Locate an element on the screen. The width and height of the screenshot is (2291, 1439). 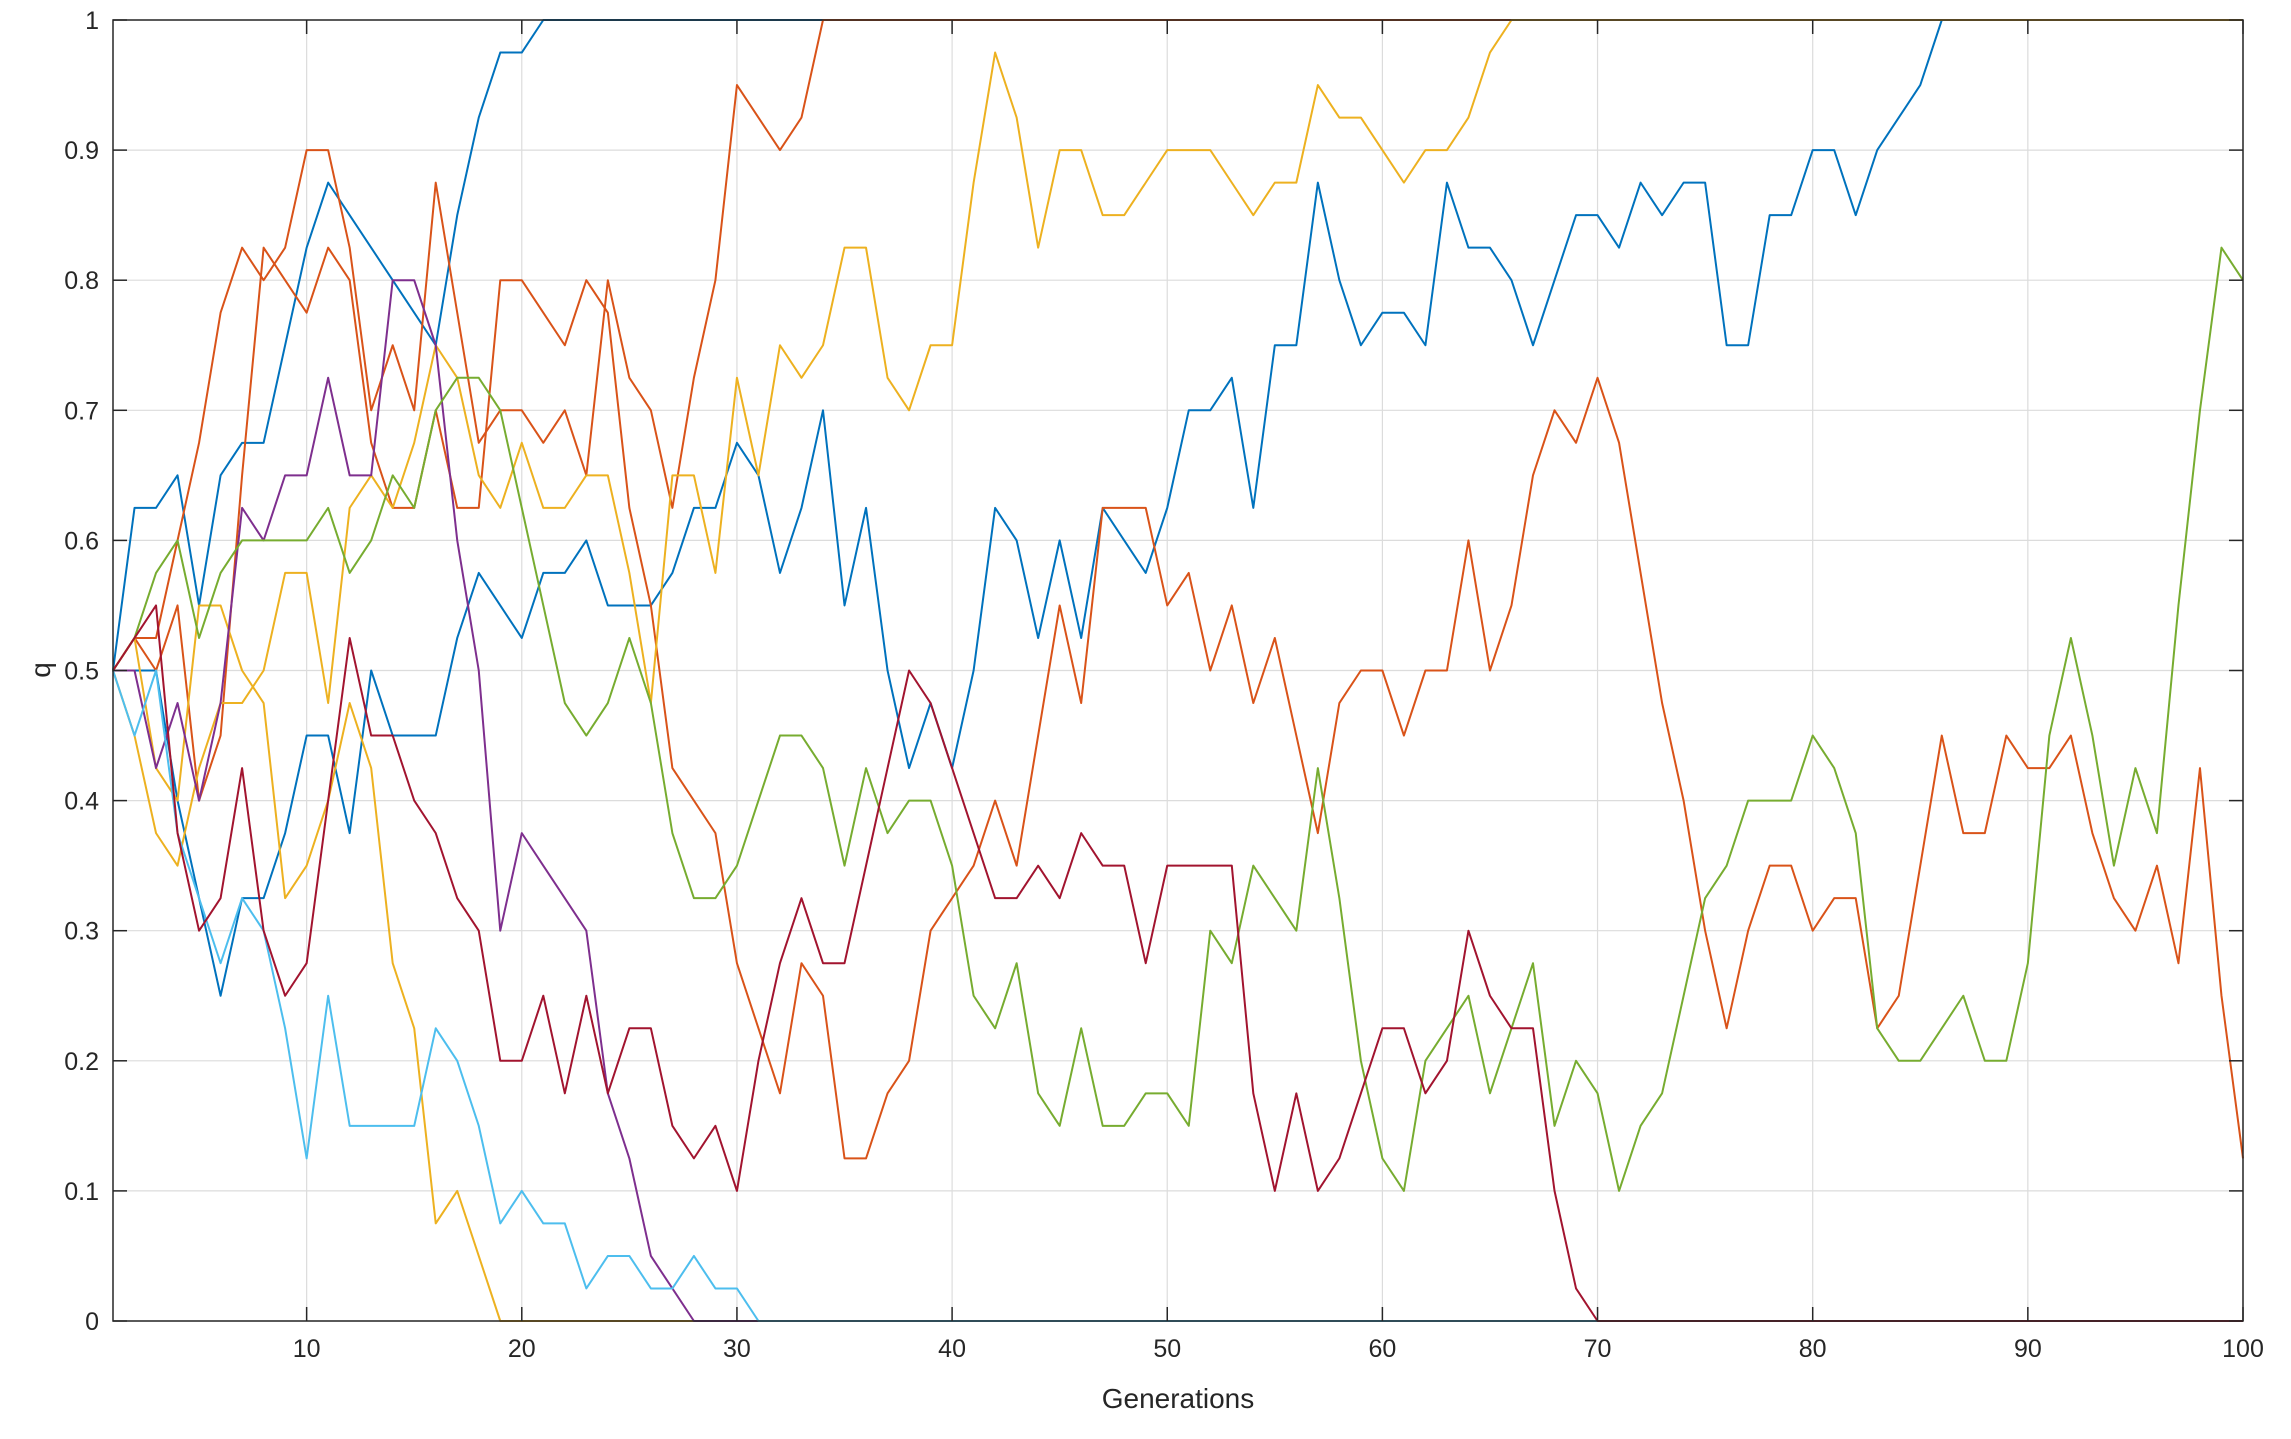
x-tick-label: 10 is located at coordinates (307, 1349).